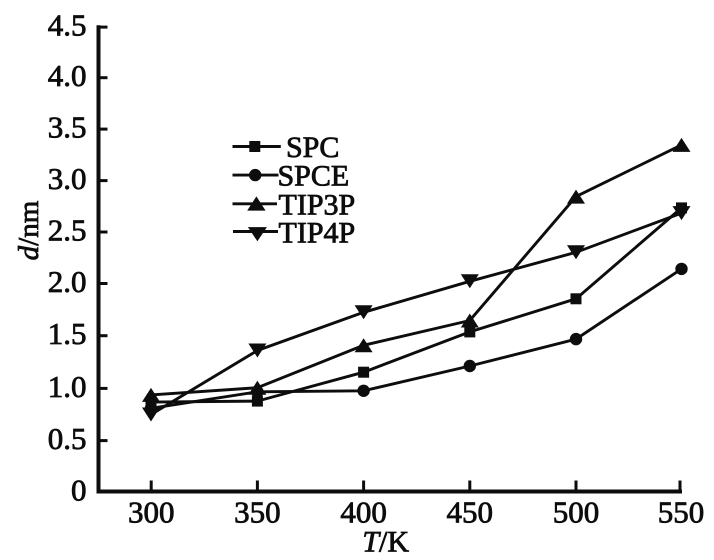  I want to click on svg-text: 3.5, so click(67, 127).